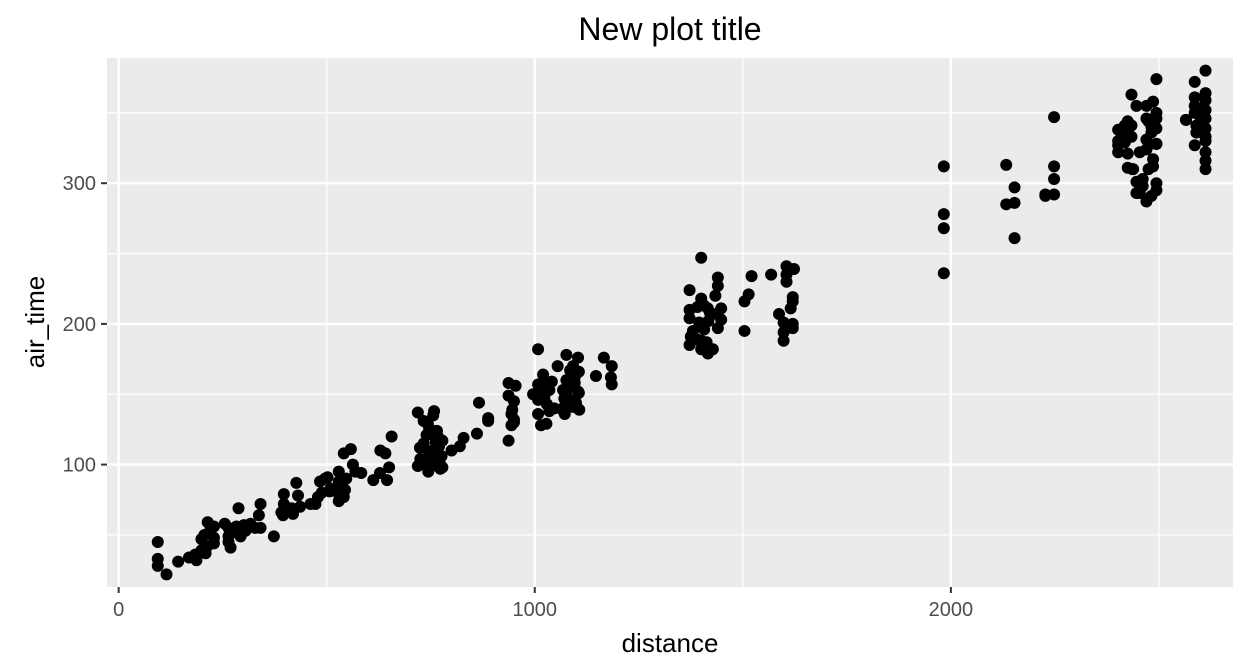 This screenshot has width=1248, height=672. Describe the element at coordinates (951, 610) in the screenshot. I see `x-tick-label: 2000` at that location.